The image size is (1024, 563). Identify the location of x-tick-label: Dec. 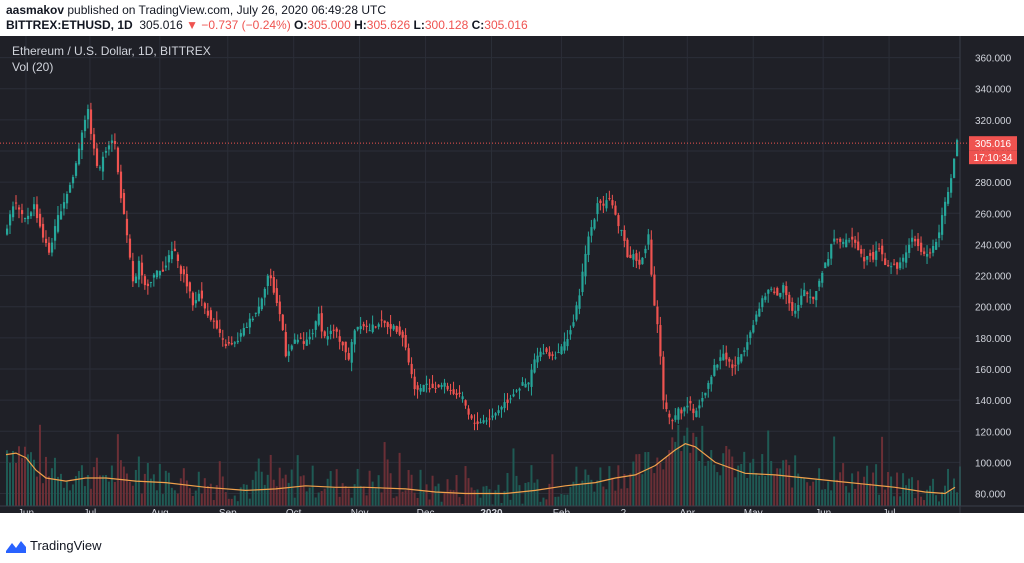
(426, 510).